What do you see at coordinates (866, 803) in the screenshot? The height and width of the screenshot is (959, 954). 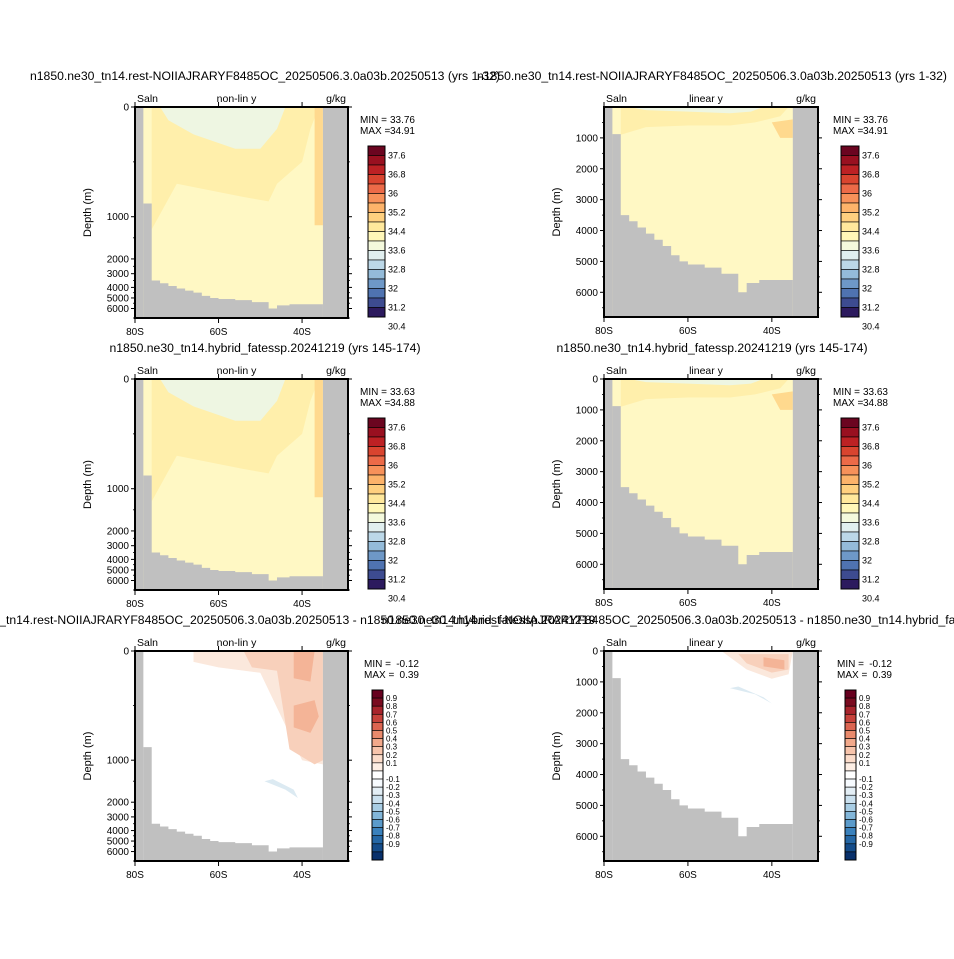 I see `colorbar-label: -0.4` at bounding box center [866, 803].